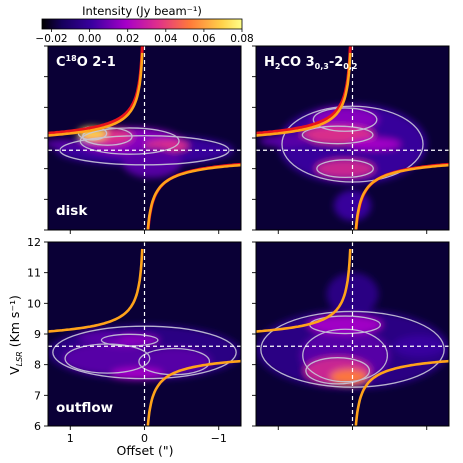 This screenshot has height=463, width=463. What do you see at coordinates (219, 438) in the screenshot?
I see `x-tick-label: −1` at bounding box center [219, 438].